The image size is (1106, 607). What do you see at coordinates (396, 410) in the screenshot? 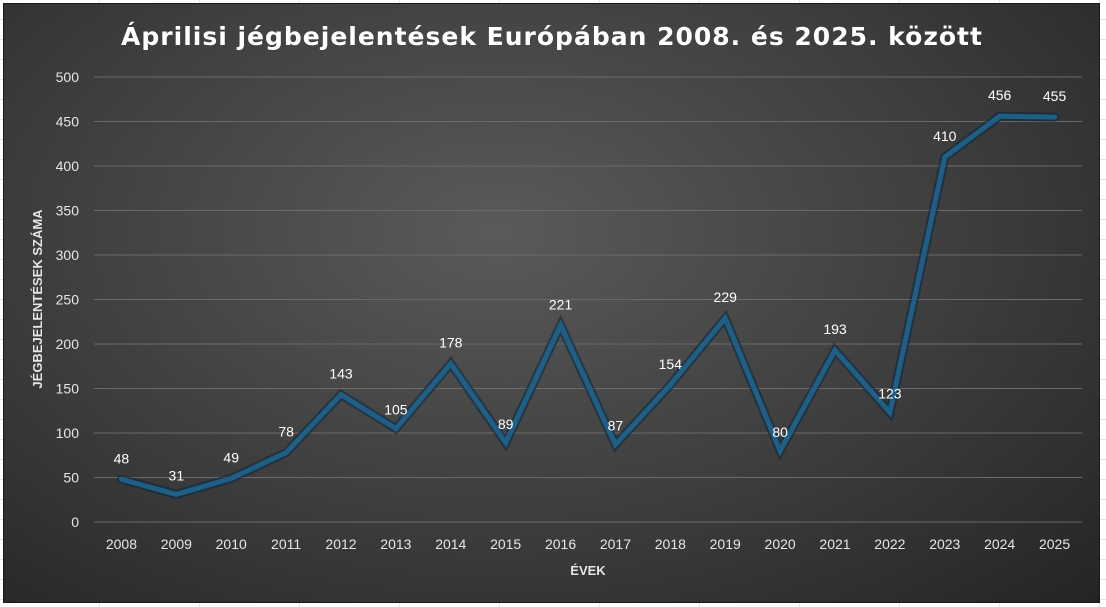
I see `data-label-2013: 105` at bounding box center [396, 410].